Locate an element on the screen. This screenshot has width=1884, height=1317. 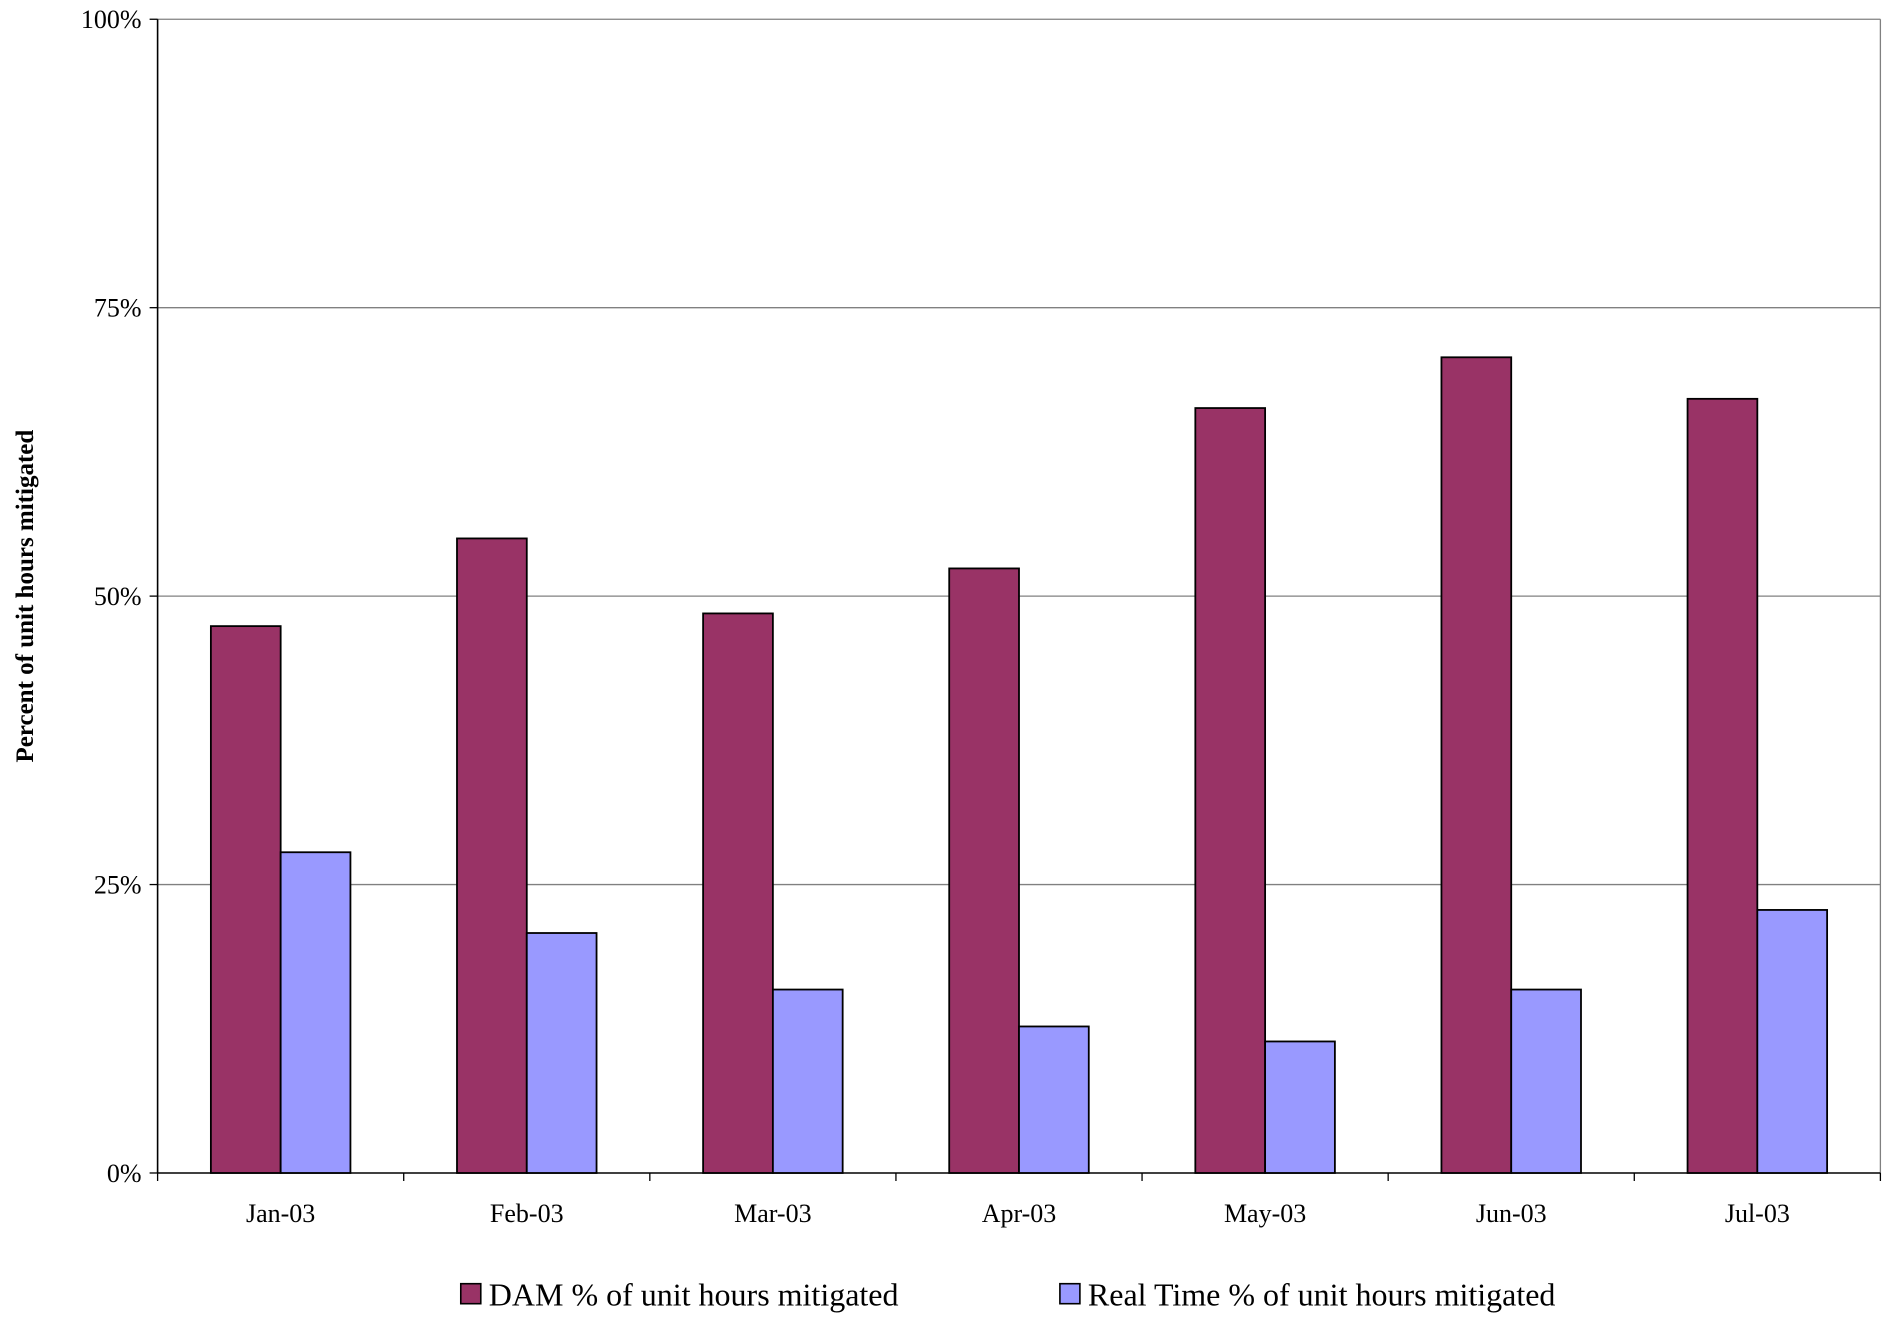
y-tick-labels: 0% 25% 50% 75% 100% is located at coordinates (111, 596).